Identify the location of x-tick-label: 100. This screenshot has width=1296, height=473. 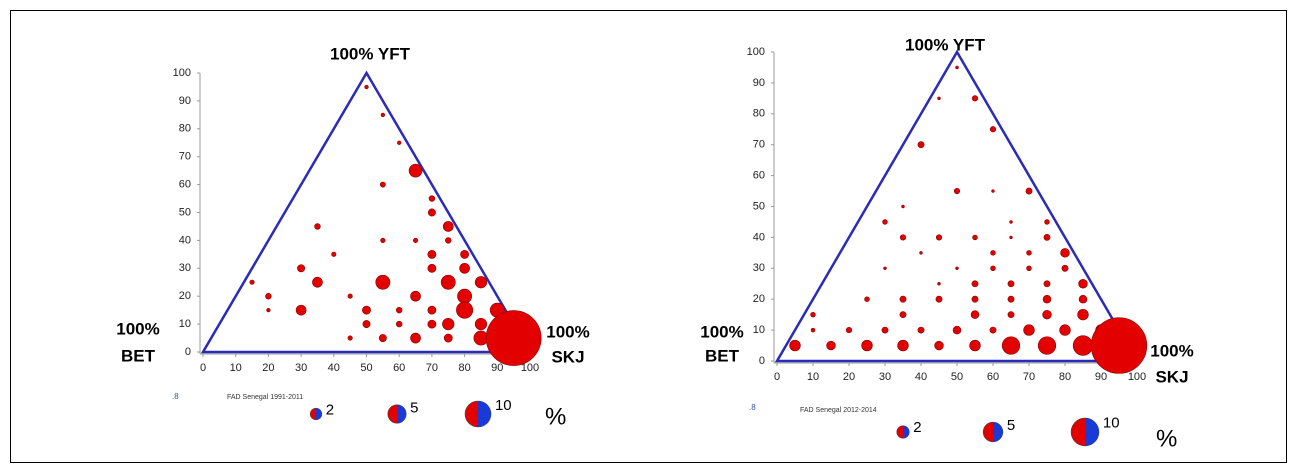
(1137, 377).